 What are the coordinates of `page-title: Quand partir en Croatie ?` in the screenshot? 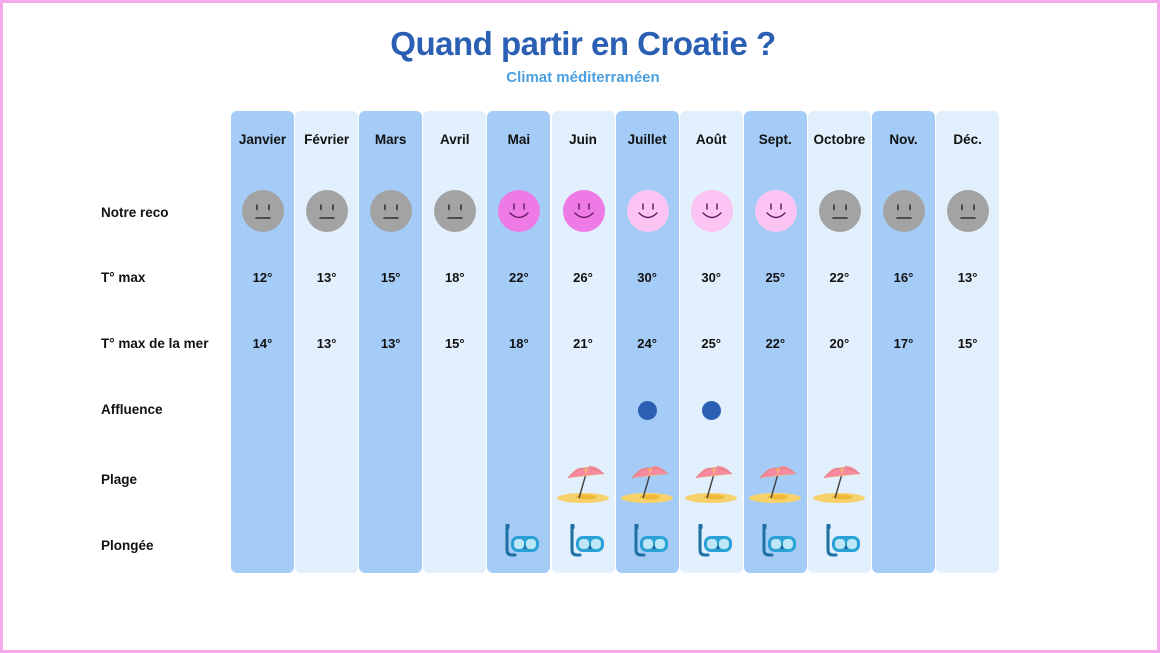 It's located at (583, 43).